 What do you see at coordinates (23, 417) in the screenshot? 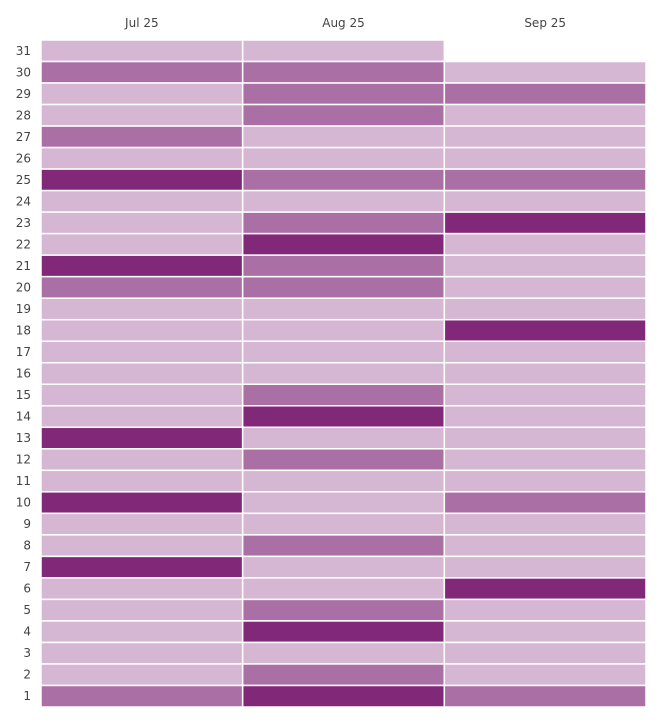
I see `row-label: 14` at bounding box center [23, 417].